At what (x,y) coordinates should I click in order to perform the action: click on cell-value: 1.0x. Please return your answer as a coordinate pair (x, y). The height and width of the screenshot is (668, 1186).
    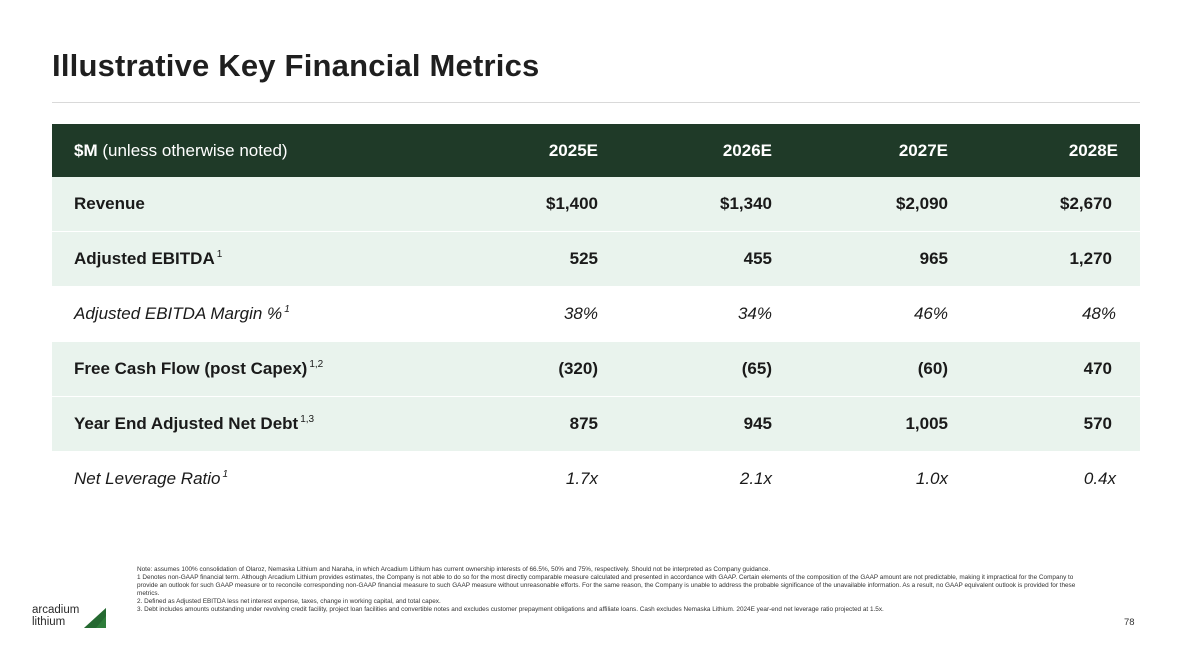
    Looking at the image, I should click on (860, 479).